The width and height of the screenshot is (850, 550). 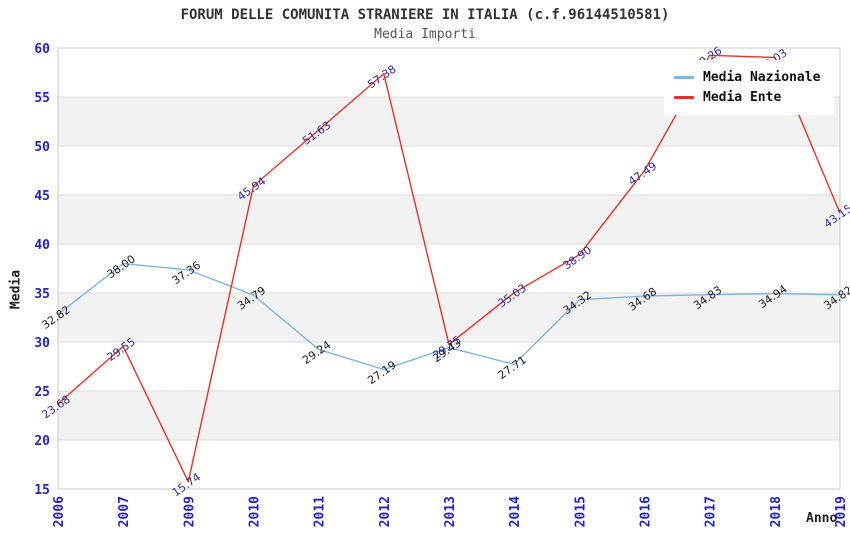 I want to click on y-tick-label: 35, so click(x=42, y=294).